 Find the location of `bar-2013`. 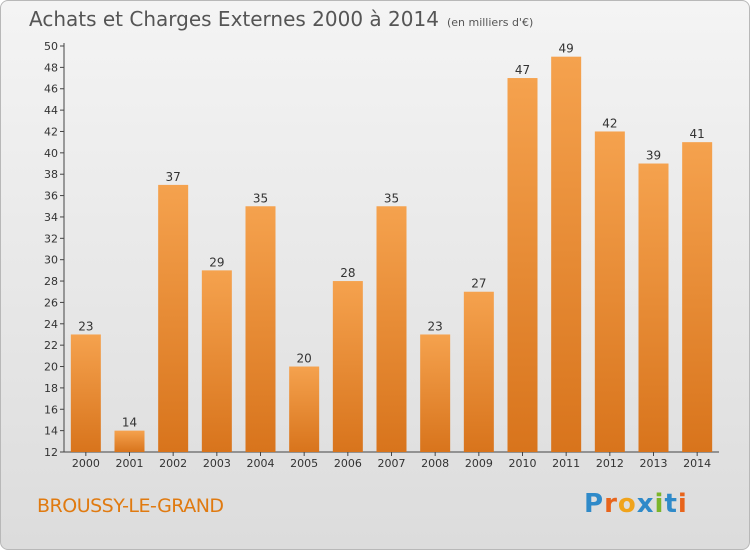

bar-2013 is located at coordinates (653, 308).